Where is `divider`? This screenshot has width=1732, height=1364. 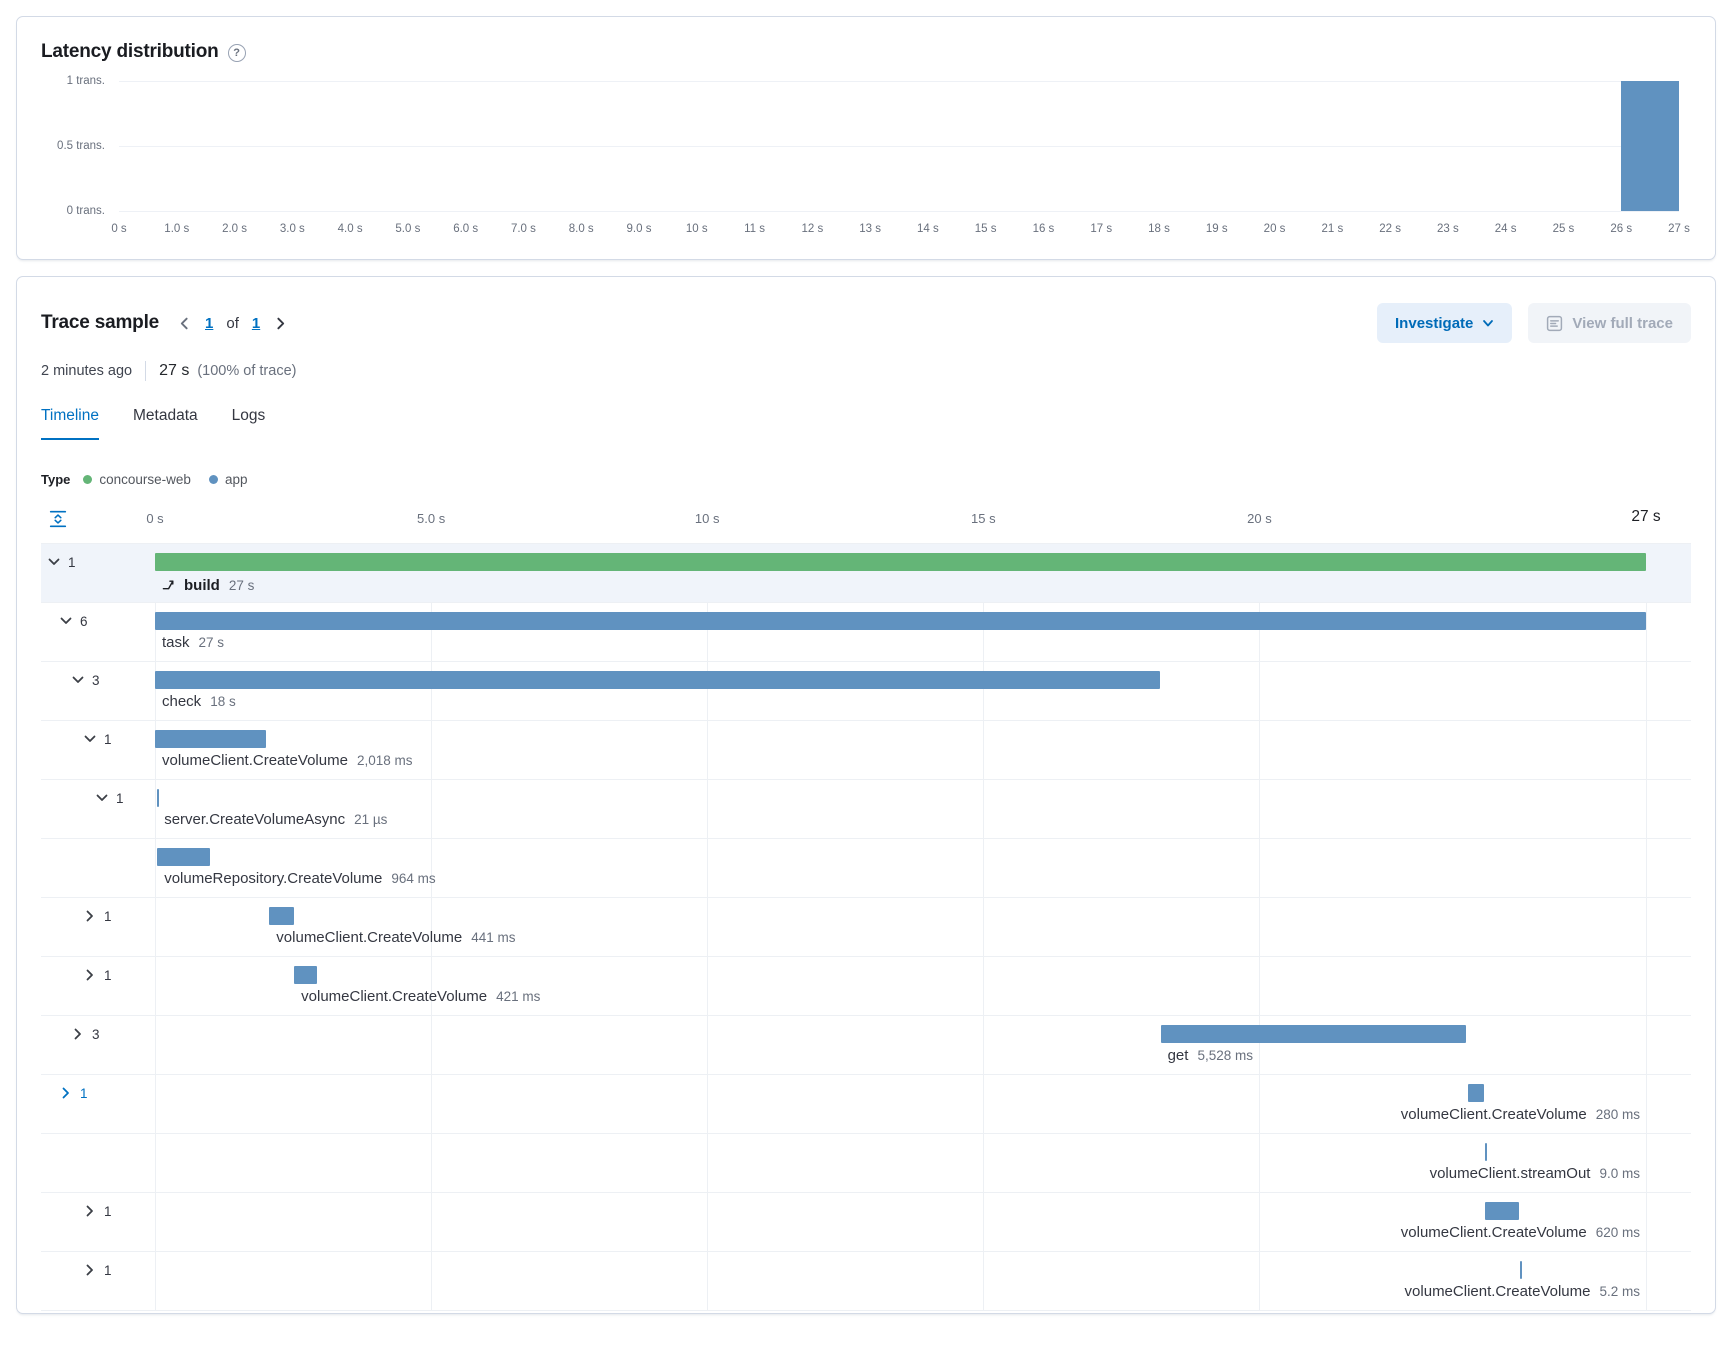 divider is located at coordinates (146, 371).